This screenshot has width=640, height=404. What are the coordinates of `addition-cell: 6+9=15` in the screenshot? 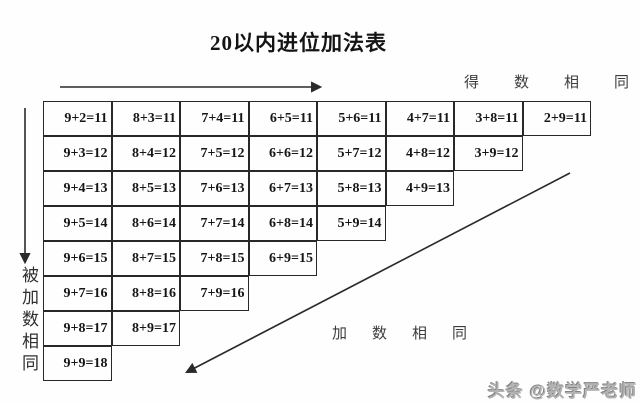 It's located at (282, 258).